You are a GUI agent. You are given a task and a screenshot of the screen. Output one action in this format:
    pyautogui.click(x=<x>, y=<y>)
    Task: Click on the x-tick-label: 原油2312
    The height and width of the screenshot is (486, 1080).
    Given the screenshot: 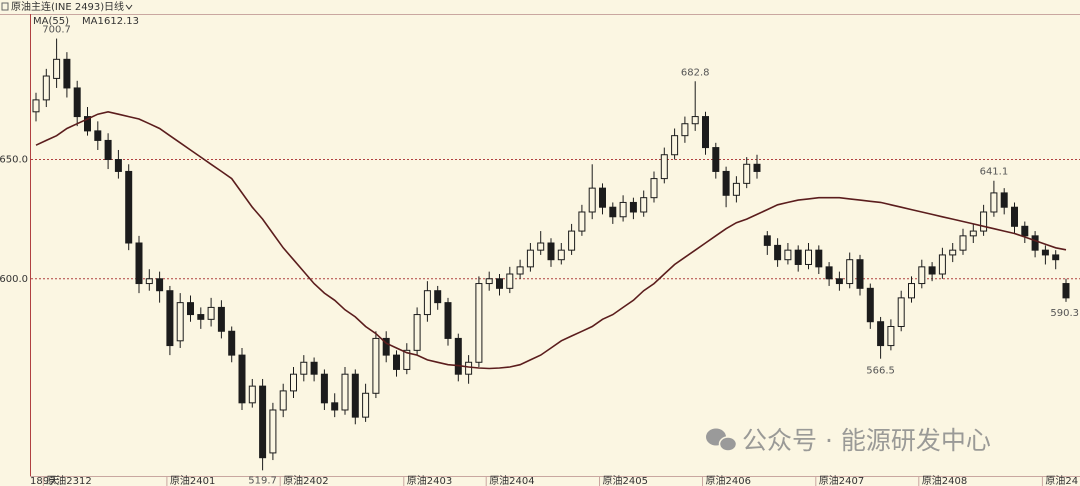 What is the action you would take?
    pyautogui.click(x=68, y=480)
    